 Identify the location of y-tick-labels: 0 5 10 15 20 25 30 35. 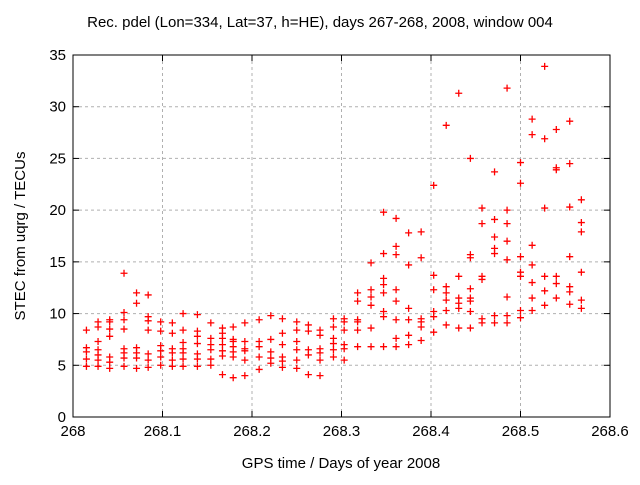
(57, 236).